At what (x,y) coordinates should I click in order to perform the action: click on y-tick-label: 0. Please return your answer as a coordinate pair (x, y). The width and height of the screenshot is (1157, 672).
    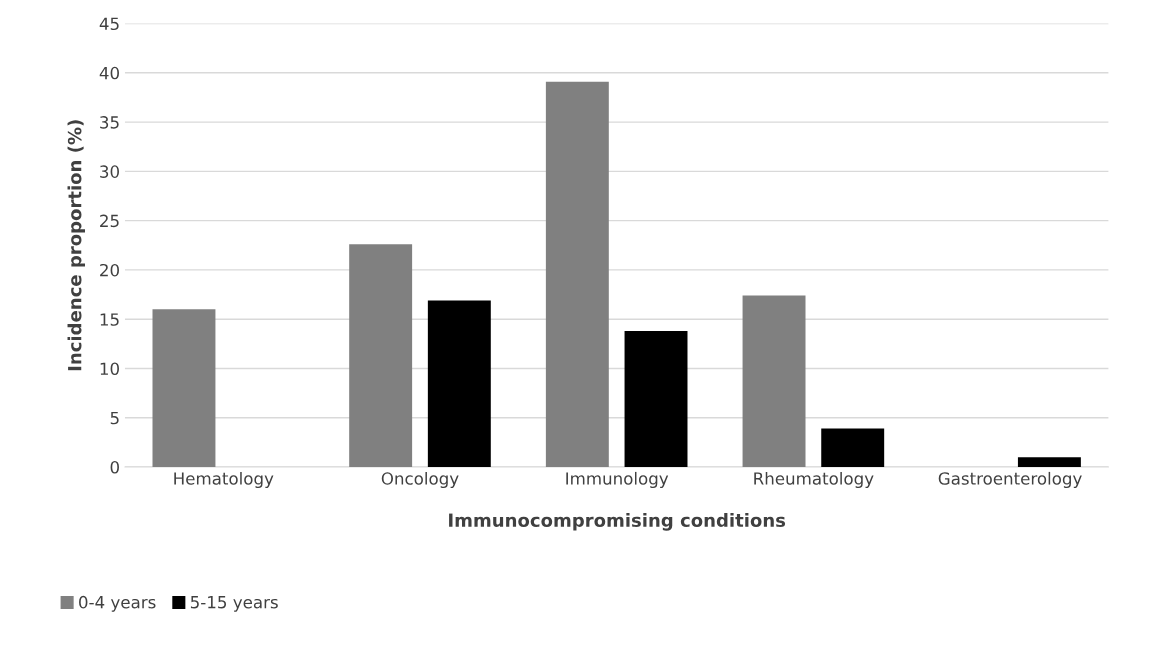
    Looking at the image, I should click on (114, 467).